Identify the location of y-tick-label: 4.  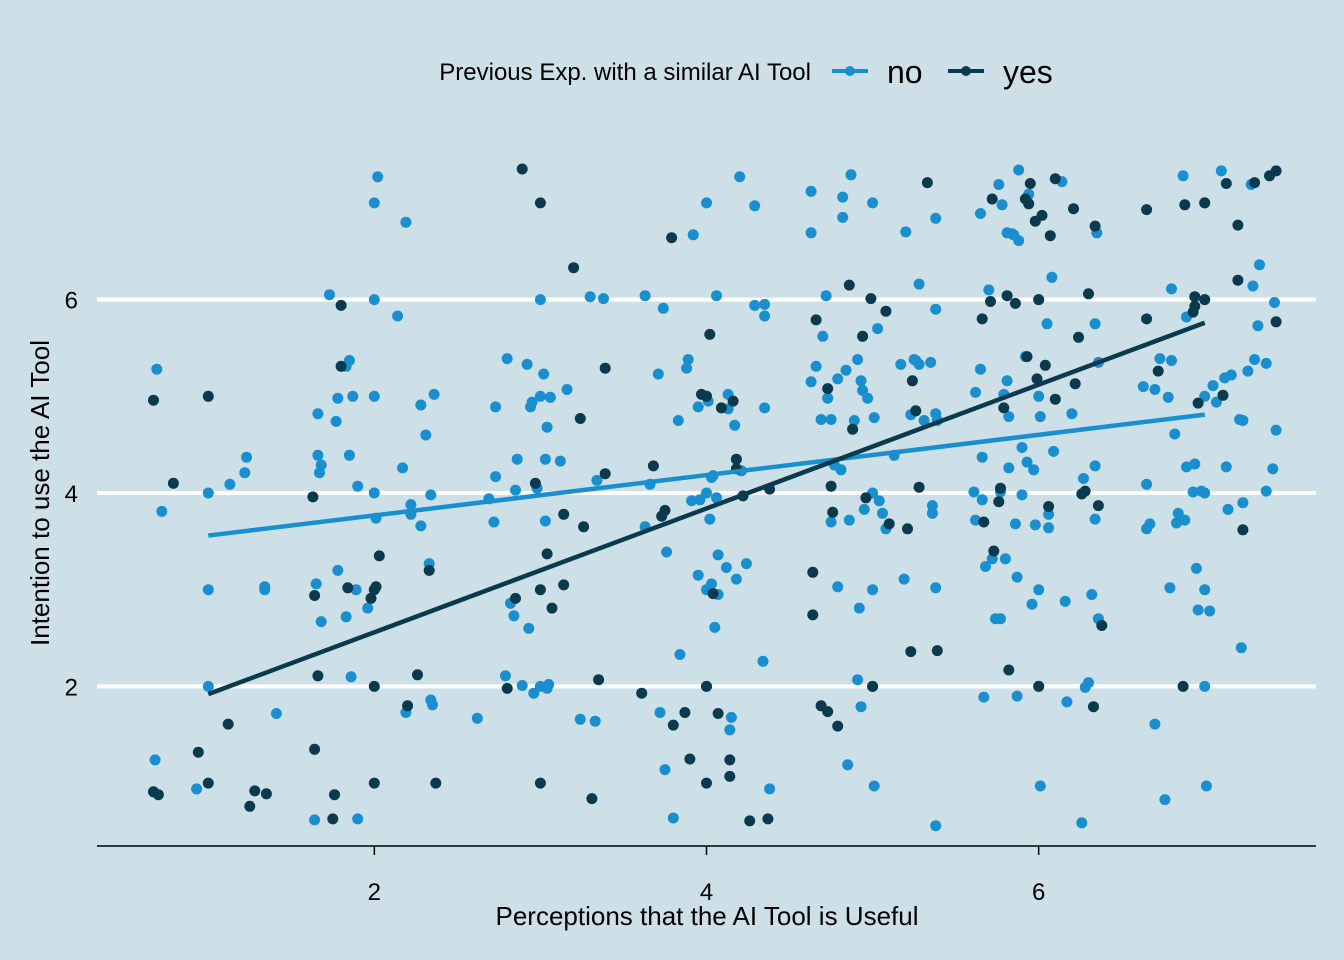
(71, 494).